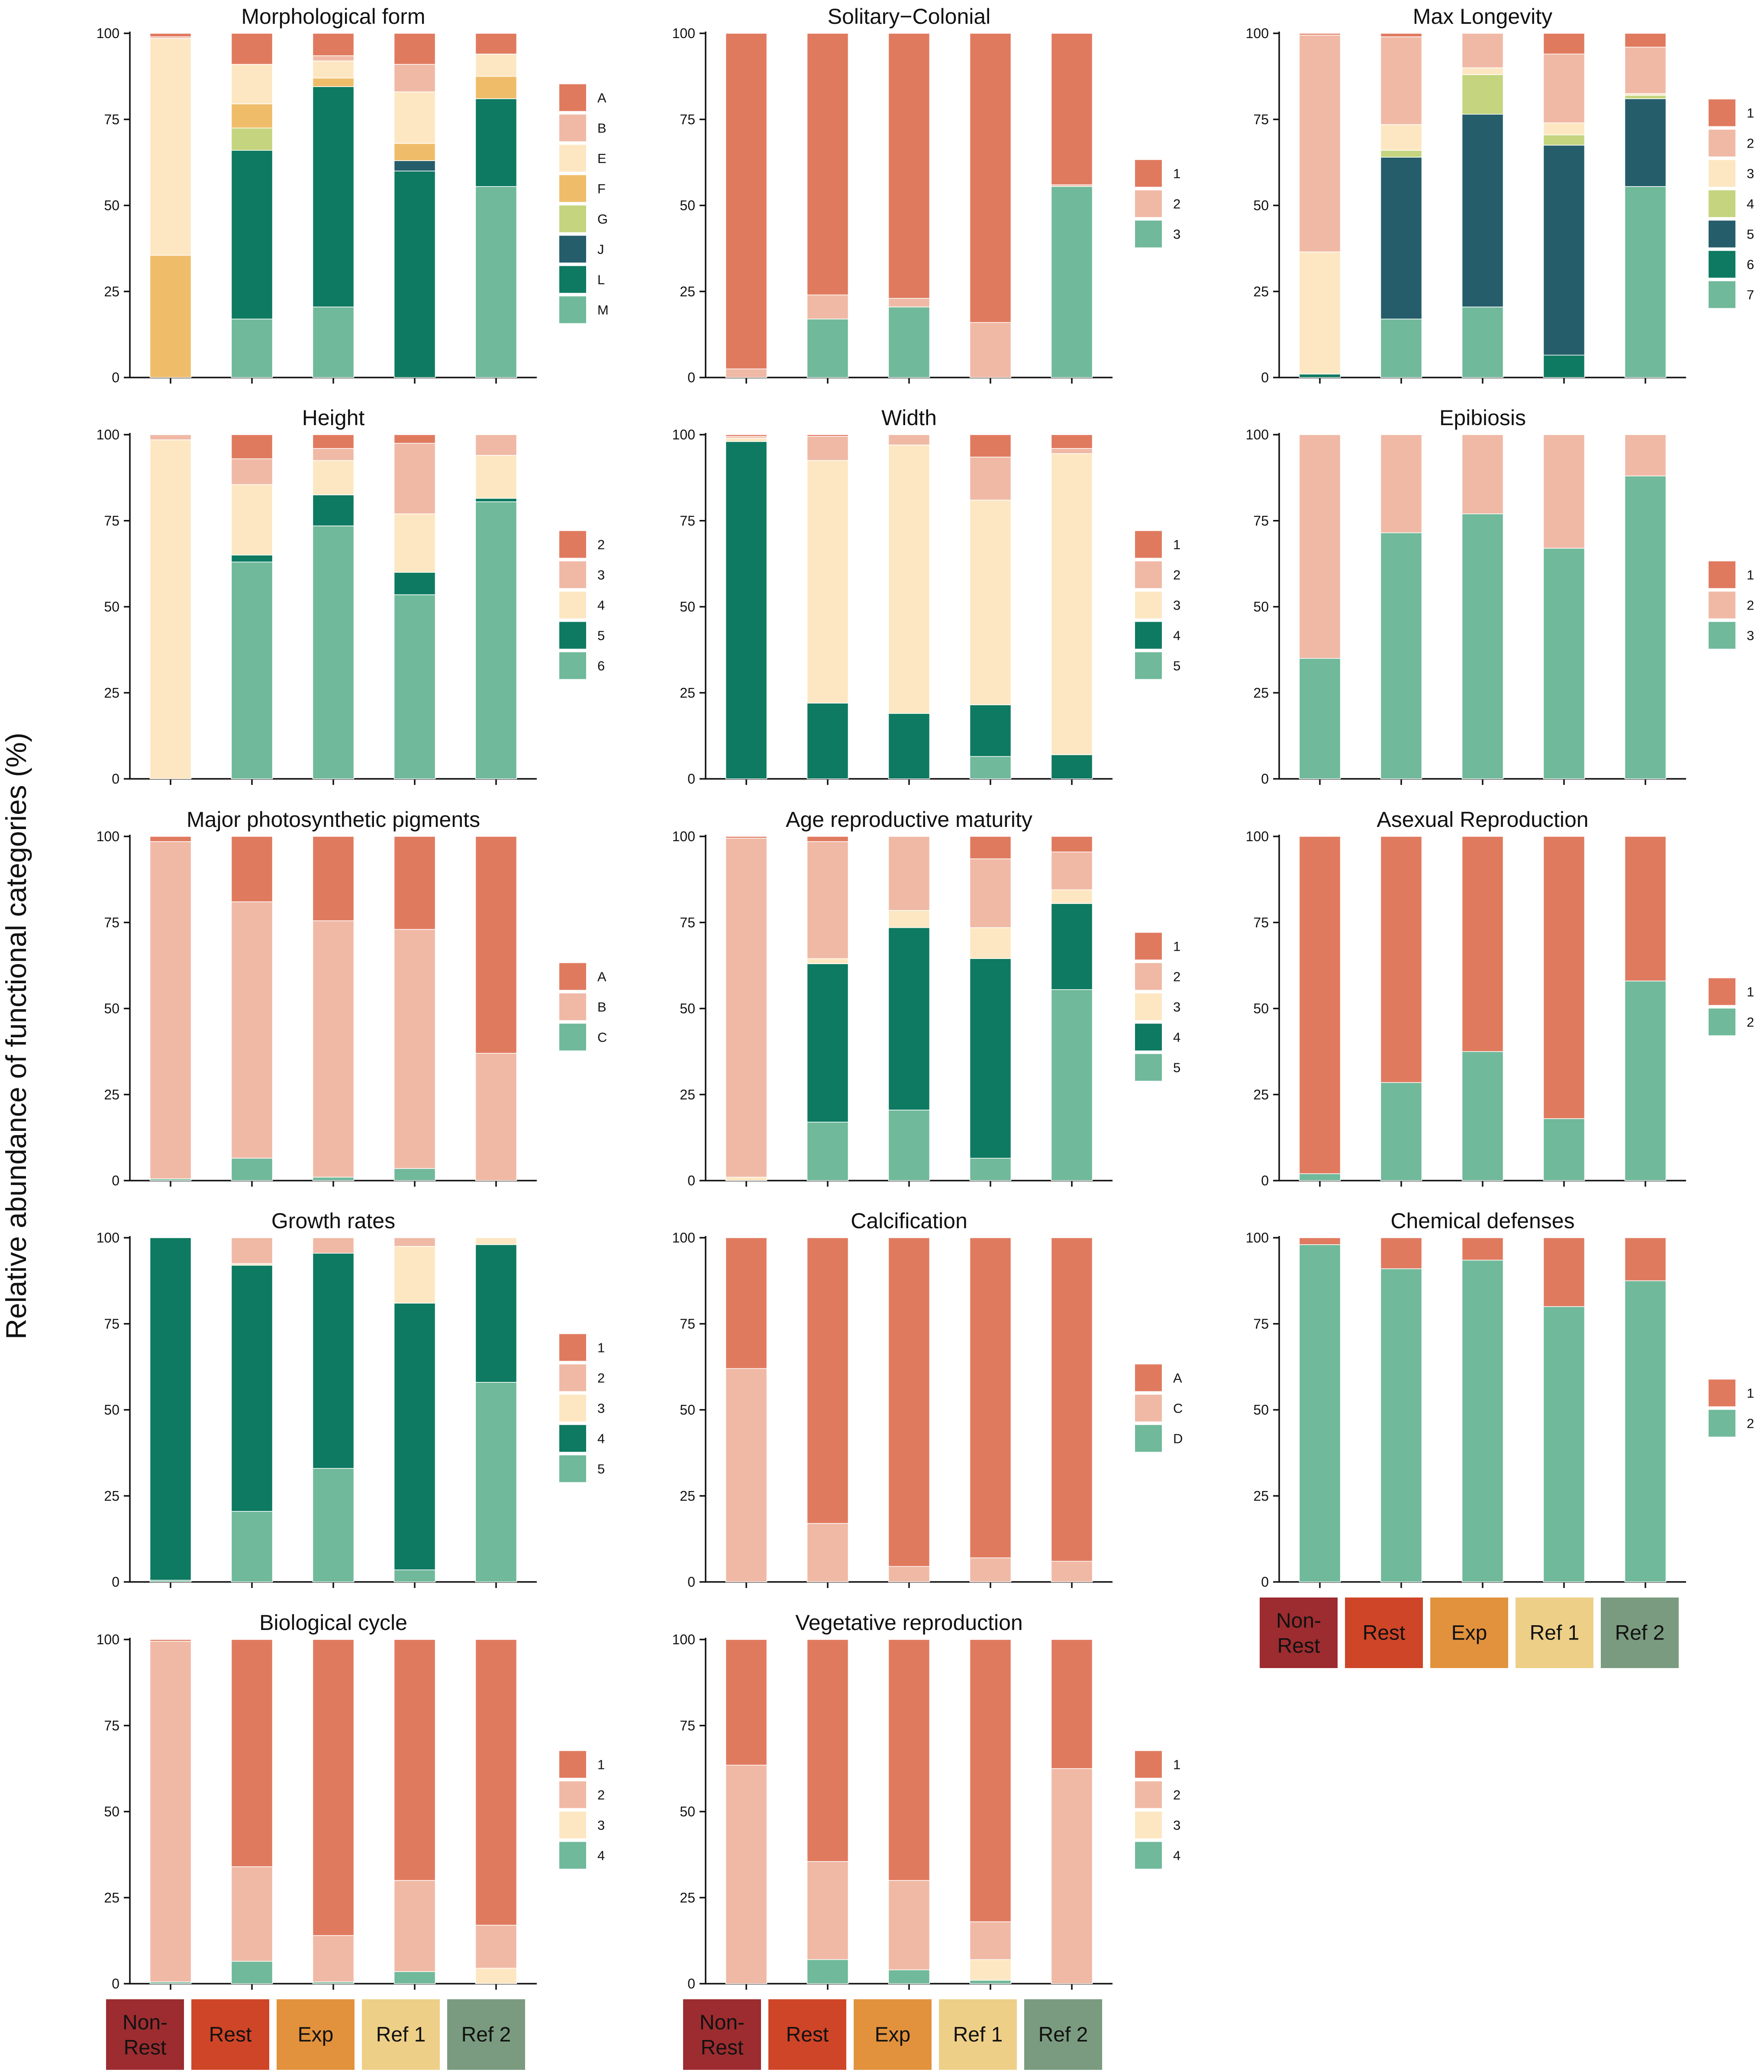 Image resolution: width=1764 pixels, height=2072 pixels. I want to click on bar-segment-non-rest-c, so click(747, 1475).